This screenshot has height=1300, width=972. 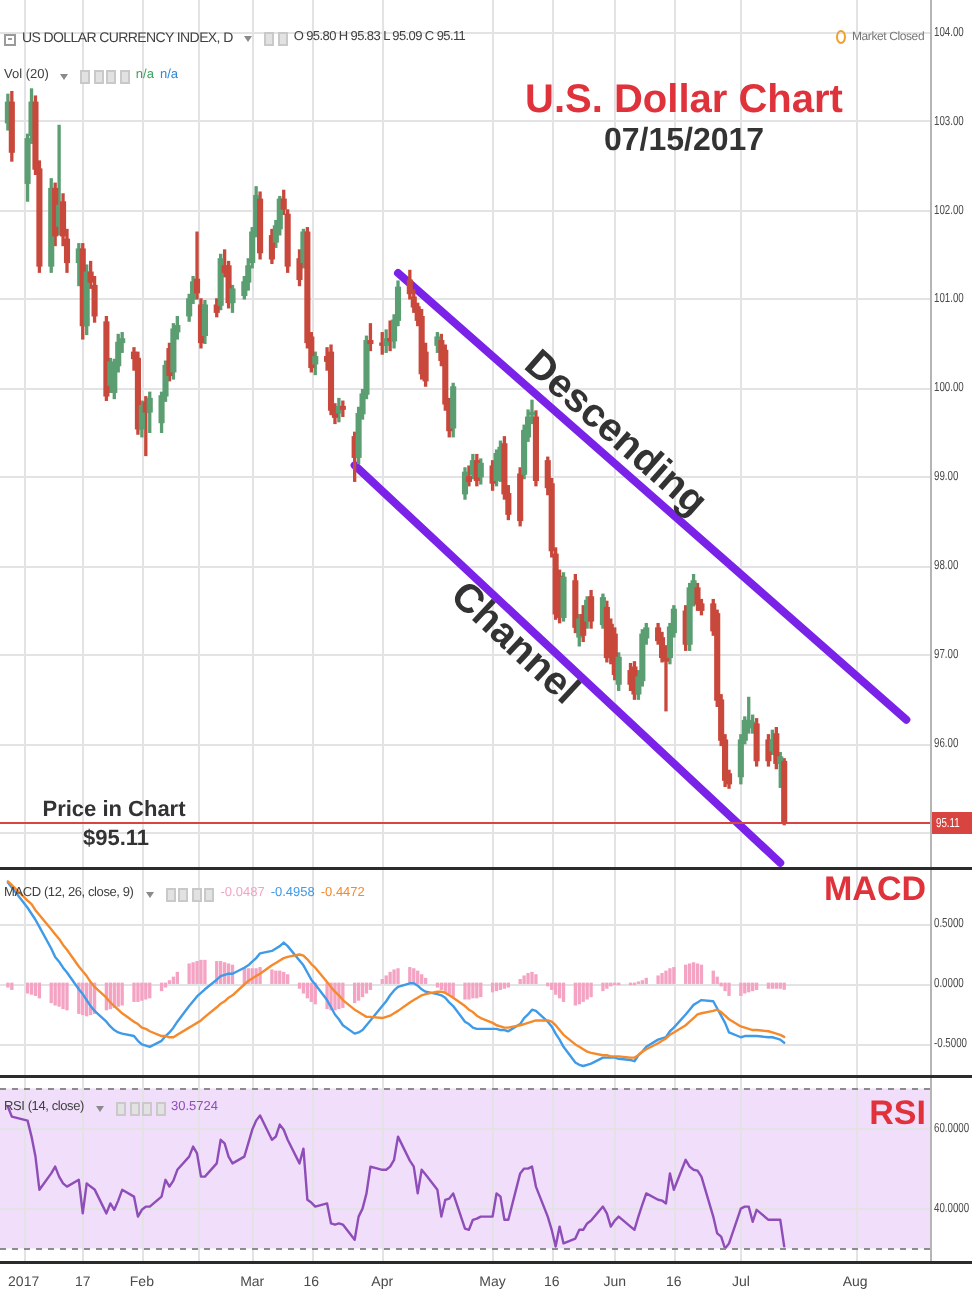 What do you see at coordinates (684, 141) in the screenshot?
I see `text: 07/15/2017` at bounding box center [684, 141].